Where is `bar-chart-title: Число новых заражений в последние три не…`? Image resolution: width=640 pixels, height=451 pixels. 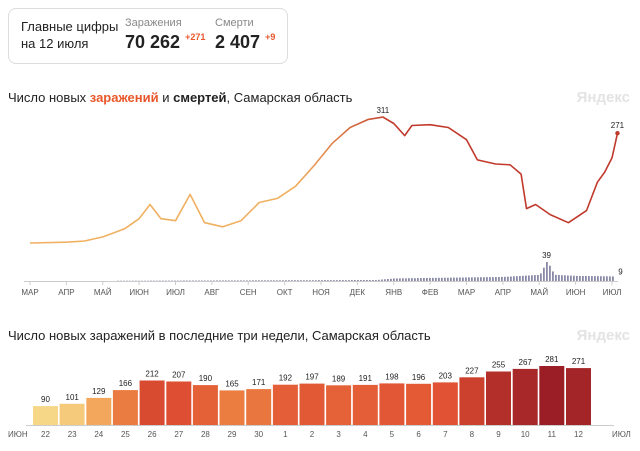
bar-chart-title: Число новых заражений в последние три не… is located at coordinates (219, 335).